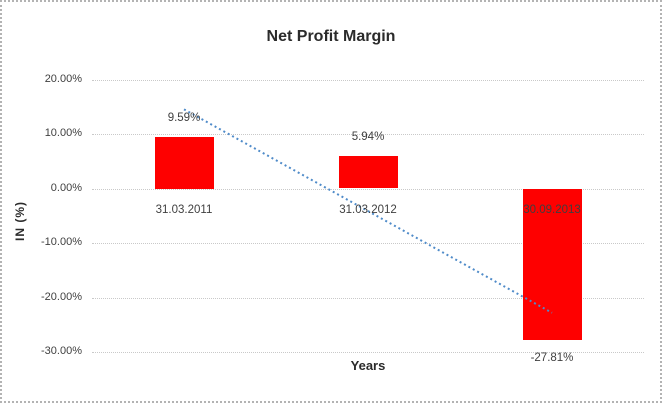  Describe the element at coordinates (368, 365) in the screenshot. I see `x-axis-title: Years` at that location.